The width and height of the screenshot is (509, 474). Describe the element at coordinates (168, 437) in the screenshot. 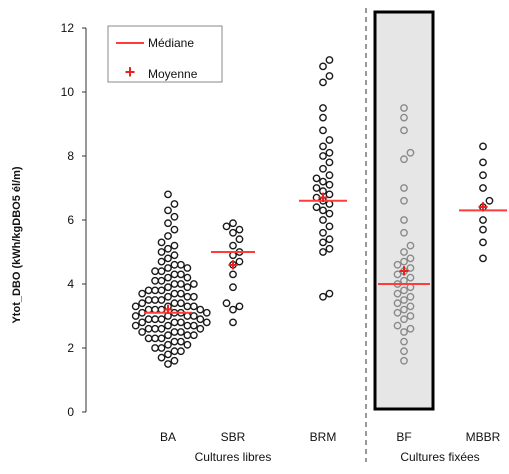

I see `x-category-label-ba: BA` at that location.